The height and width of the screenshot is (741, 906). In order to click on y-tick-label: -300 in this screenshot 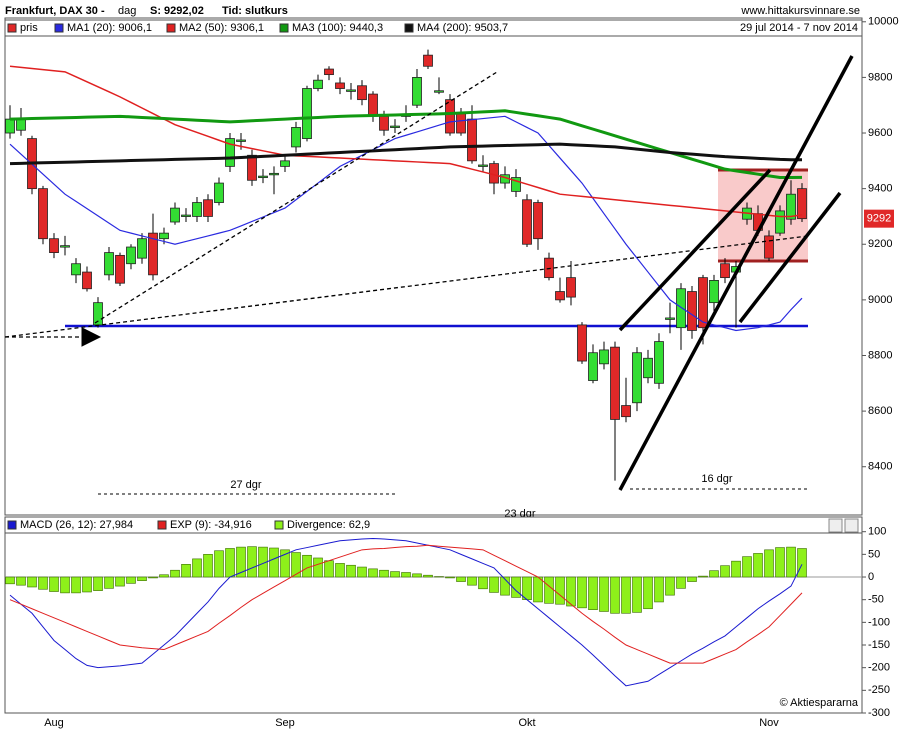, I will do `click(879, 713)`.